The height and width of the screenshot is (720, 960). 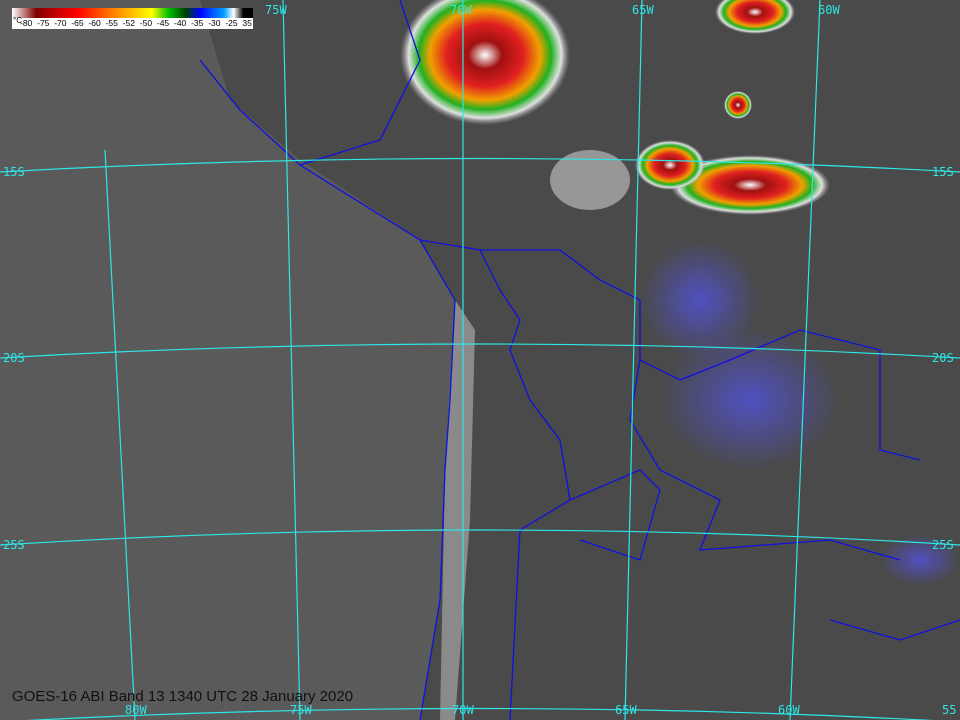 What do you see at coordinates (214, 23) in the screenshot?
I see `colorbar-tick: -30` at bounding box center [214, 23].